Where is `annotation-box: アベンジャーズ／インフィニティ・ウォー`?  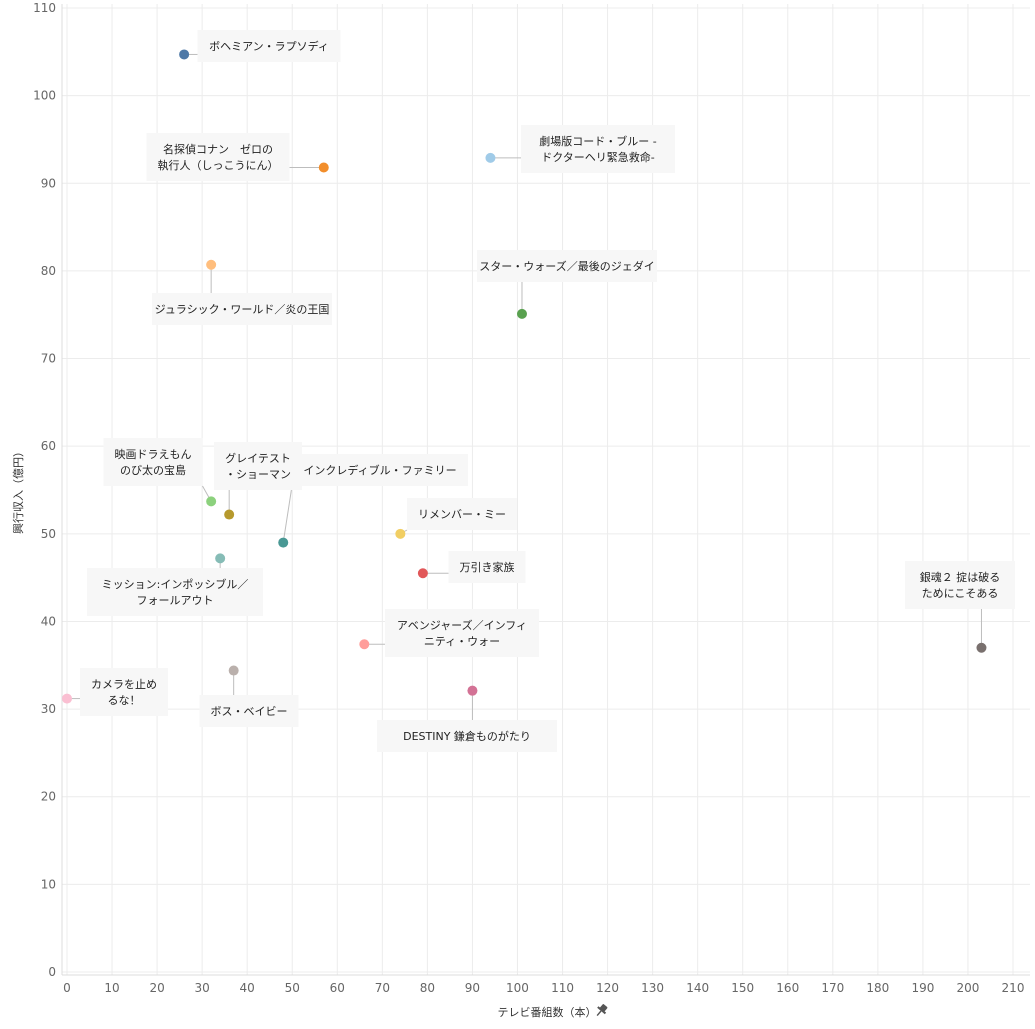 annotation-box: アベンジャーズ／インフィニティ・ウォー is located at coordinates (462, 633).